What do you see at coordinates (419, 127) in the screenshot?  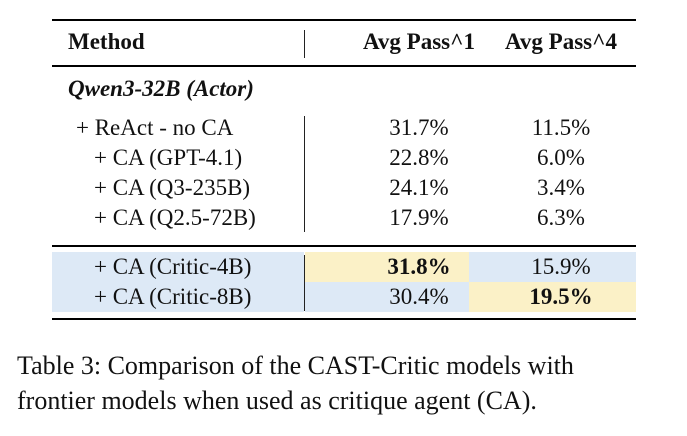 I see `row-pass1: 31.7%` at bounding box center [419, 127].